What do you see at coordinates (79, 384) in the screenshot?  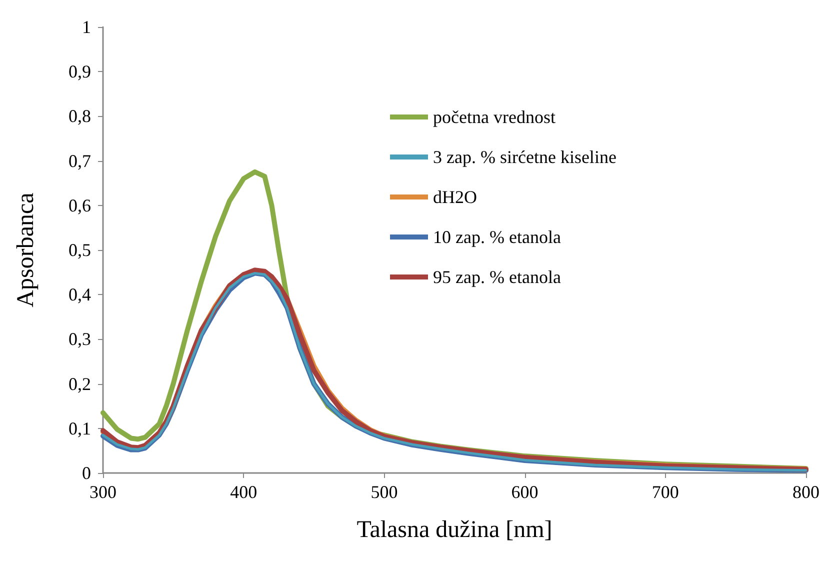 I see `y-tick-label: 0,2` at bounding box center [79, 384].